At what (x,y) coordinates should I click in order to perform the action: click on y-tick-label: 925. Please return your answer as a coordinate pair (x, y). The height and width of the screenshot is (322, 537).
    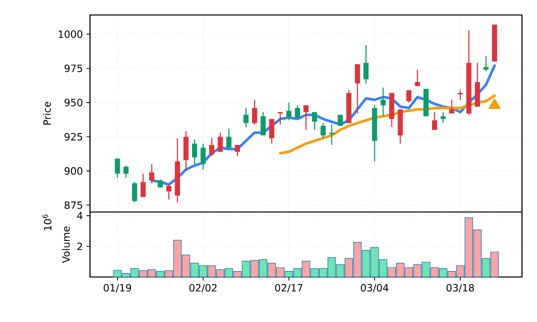
    Looking at the image, I should click on (73, 136).